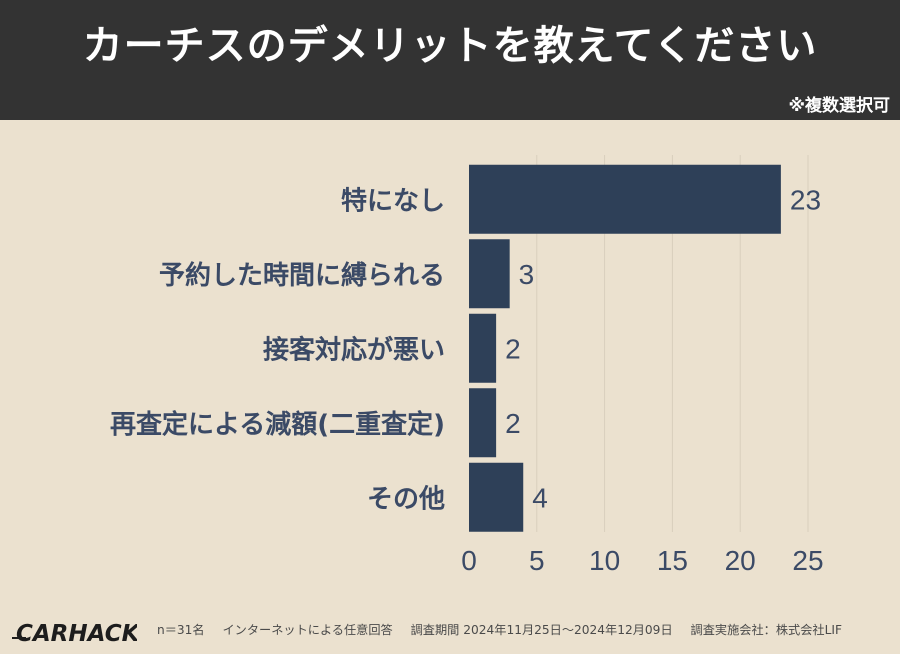 This screenshot has height=654, width=900. I want to click on survey-period: 調査期間 2024年11月25日〜2024年12月09日, so click(541, 630).